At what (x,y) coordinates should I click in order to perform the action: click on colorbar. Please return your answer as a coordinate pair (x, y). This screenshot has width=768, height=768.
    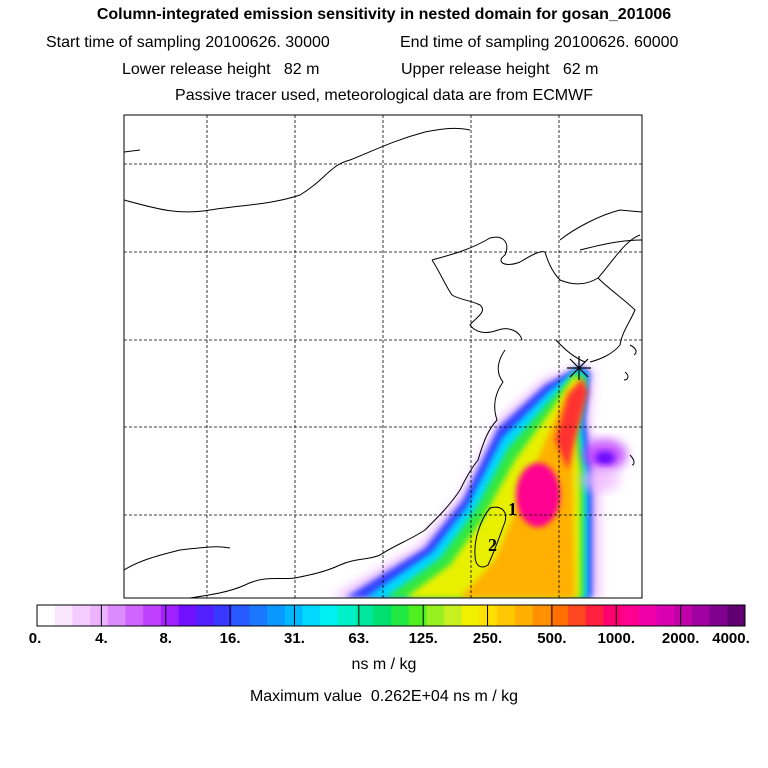
    Looking at the image, I should click on (391, 615).